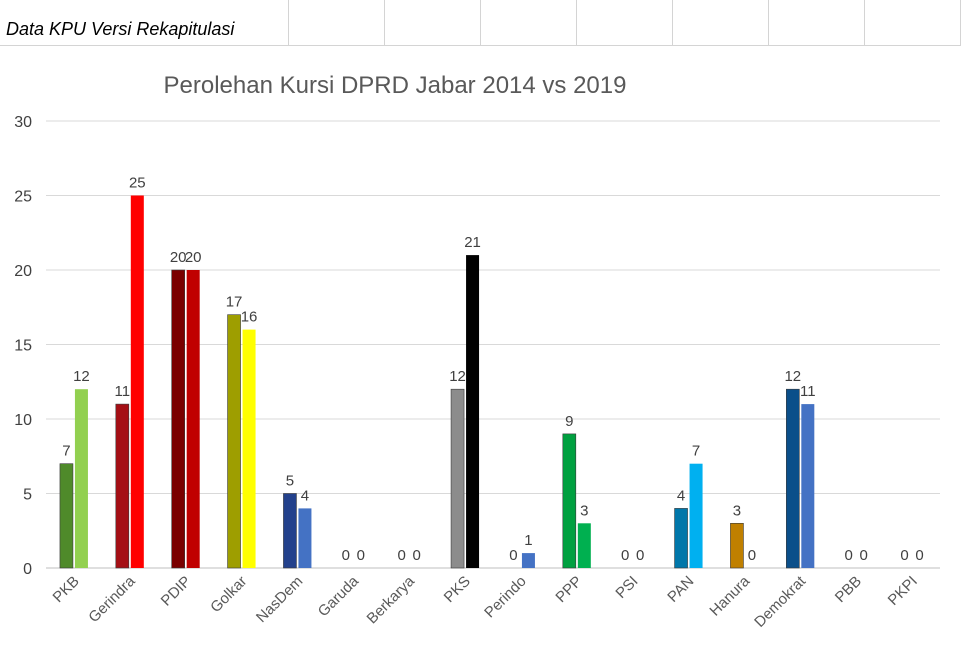 This screenshot has height=659, width=961. I want to click on category-label-berkarya: Berkarya, so click(391, 599).